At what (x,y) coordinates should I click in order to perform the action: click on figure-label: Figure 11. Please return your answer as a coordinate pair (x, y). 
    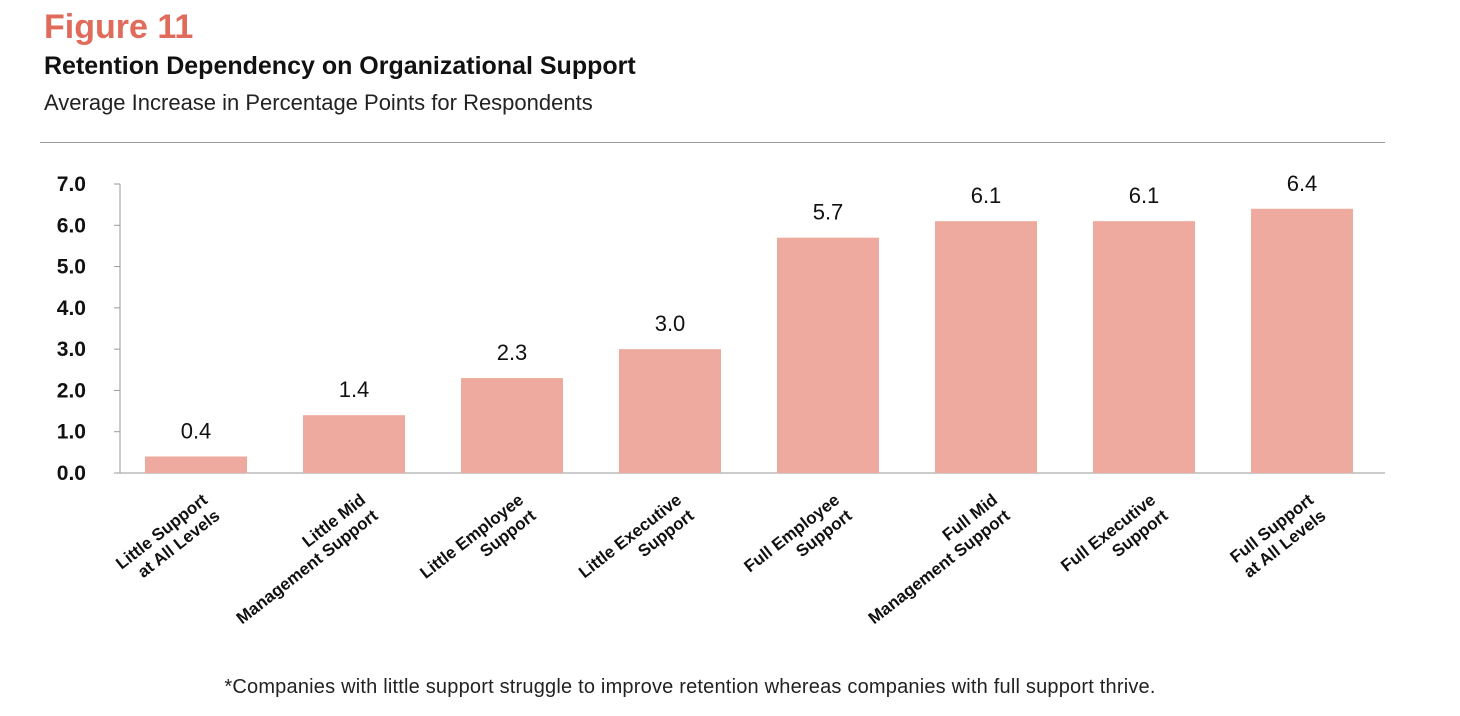
    Looking at the image, I should click on (119, 27).